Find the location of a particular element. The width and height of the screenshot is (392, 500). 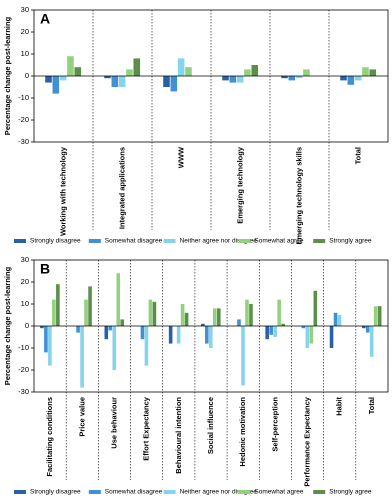

x-tick-label: Emerging technology is located at coordinates (239, 185).